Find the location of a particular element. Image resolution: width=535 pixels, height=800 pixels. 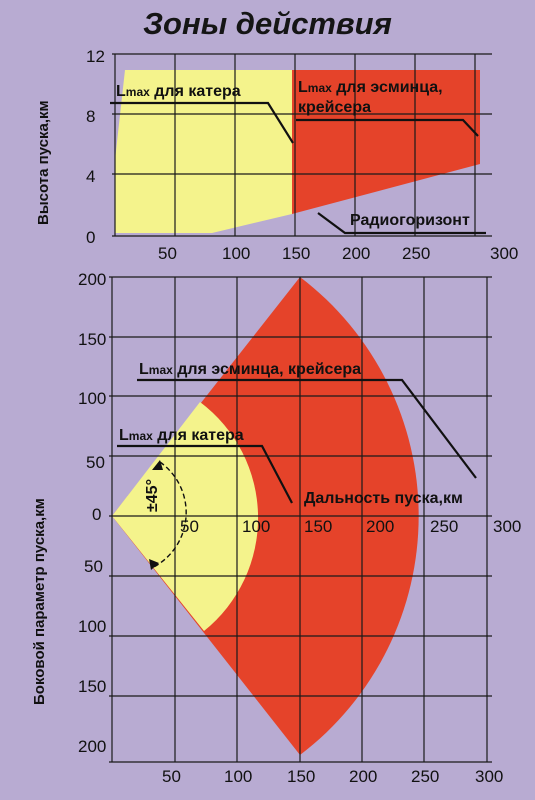

bottom-y-tick-200-down: 200 is located at coordinates (92, 746).